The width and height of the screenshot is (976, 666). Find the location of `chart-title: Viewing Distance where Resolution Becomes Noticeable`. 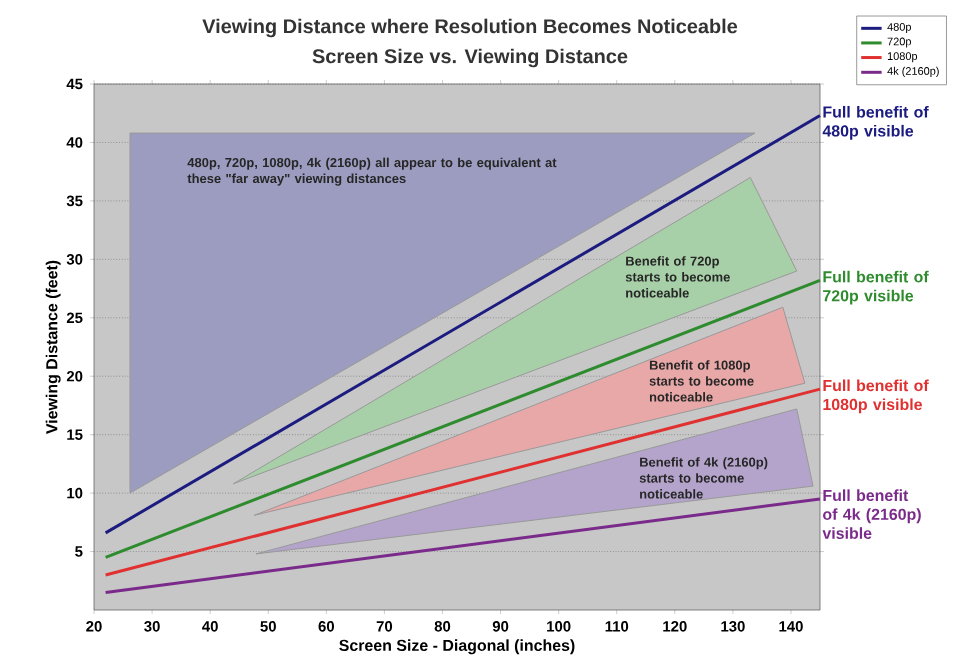

chart-title: Viewing Distance where Resolution Becomes Noticeable is located at coordinates (470, 28).